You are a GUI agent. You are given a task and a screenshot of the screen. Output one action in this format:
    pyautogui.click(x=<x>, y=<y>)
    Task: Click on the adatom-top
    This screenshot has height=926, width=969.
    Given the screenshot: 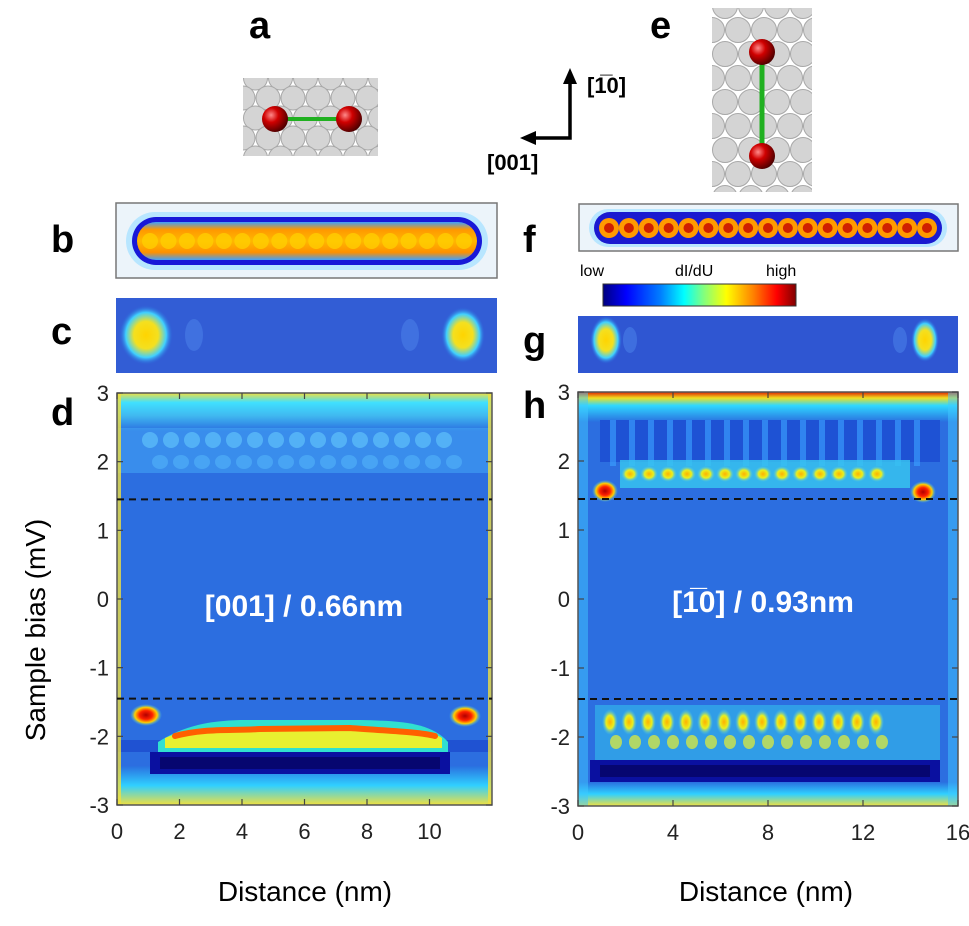 What is the action you would take?
    pyautogui.click(x=762, y=52)
    